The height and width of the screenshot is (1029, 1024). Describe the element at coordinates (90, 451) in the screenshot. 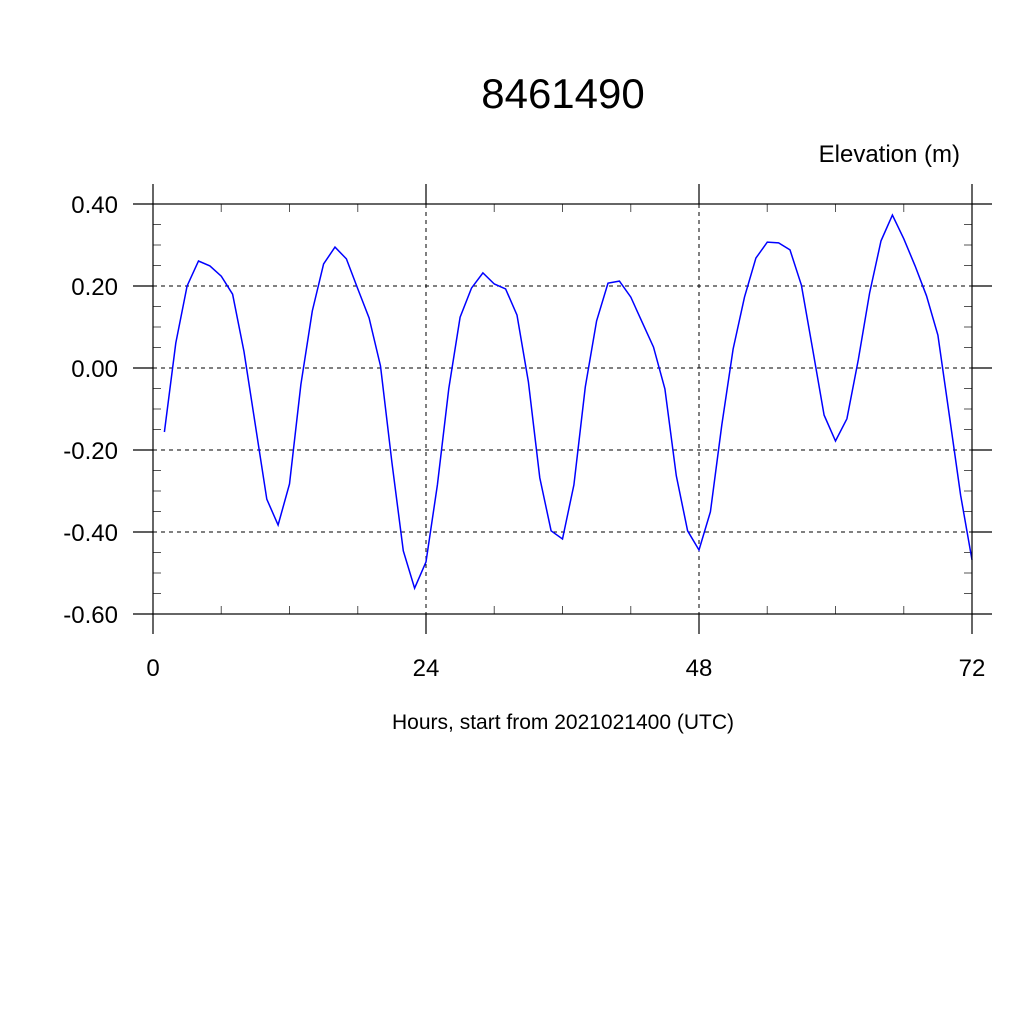

I see `y-tick-label: -0.20` at that location.